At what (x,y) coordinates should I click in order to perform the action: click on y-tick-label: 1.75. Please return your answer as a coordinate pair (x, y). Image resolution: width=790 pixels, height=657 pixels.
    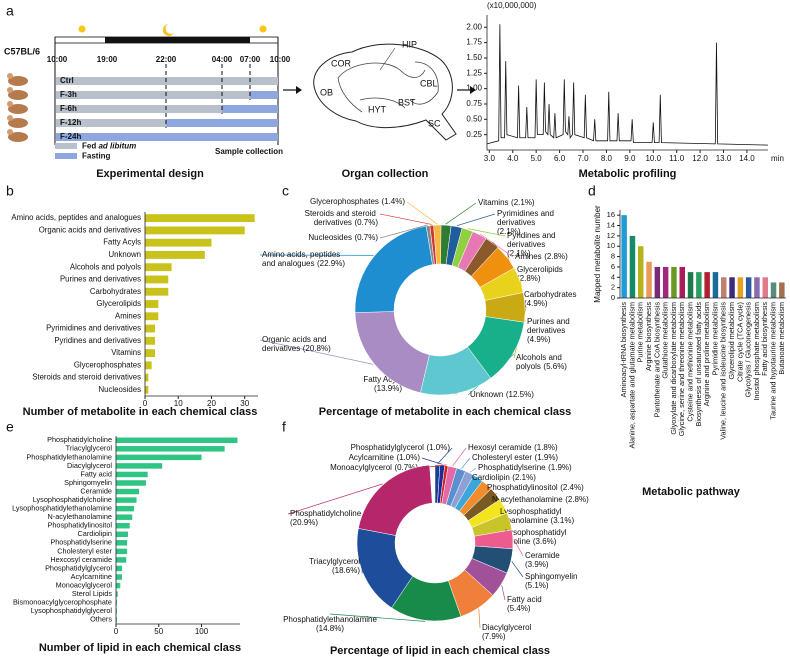
    Looking at the image, I should click on (474, 42).